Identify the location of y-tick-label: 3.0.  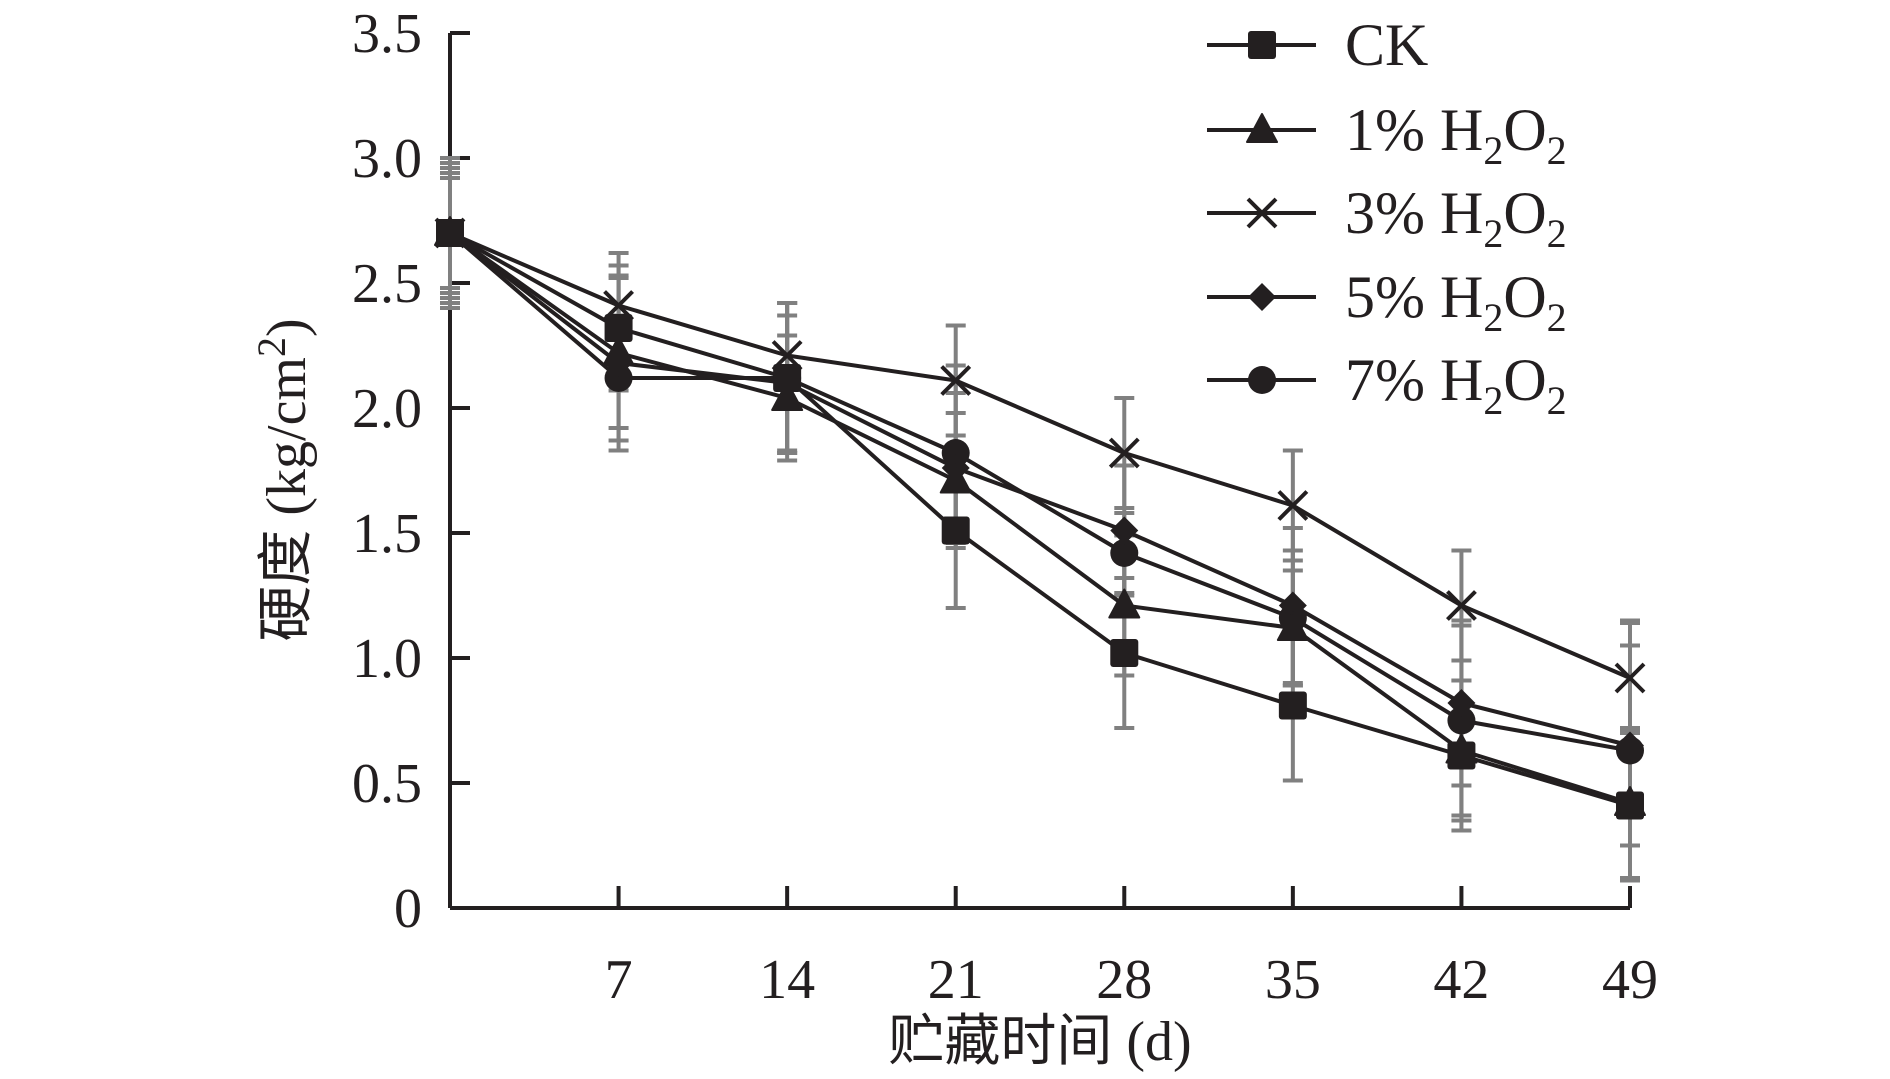
(387, 159).